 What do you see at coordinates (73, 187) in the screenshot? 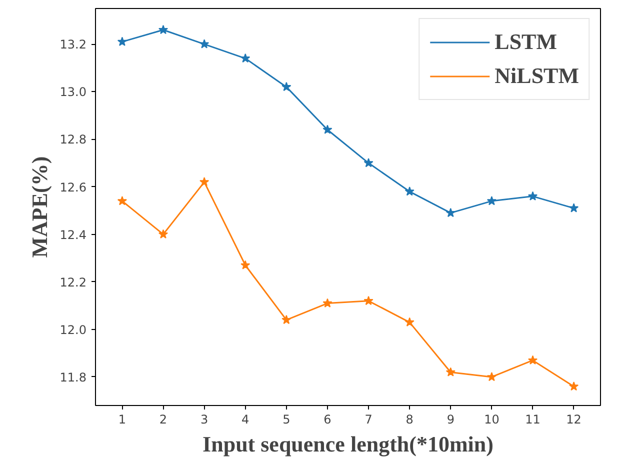
I see `y-tick-label: 12.6` at bounding box center [73, 187].